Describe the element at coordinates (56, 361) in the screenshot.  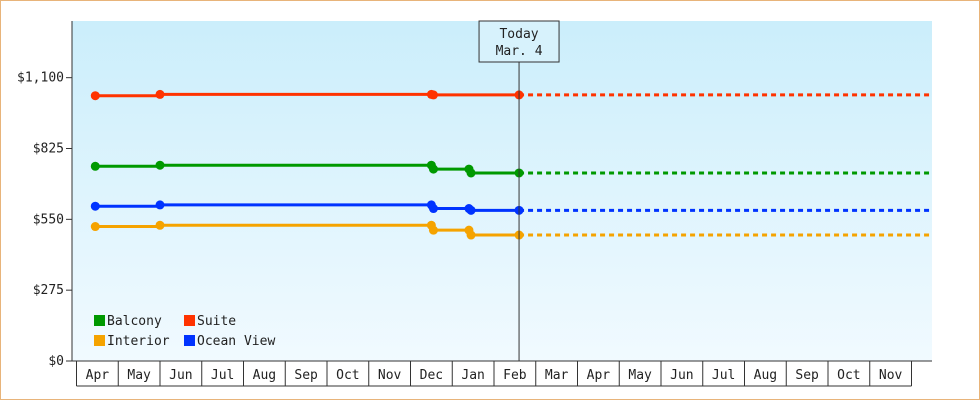
I see `y-tick-label: $0` at that location.